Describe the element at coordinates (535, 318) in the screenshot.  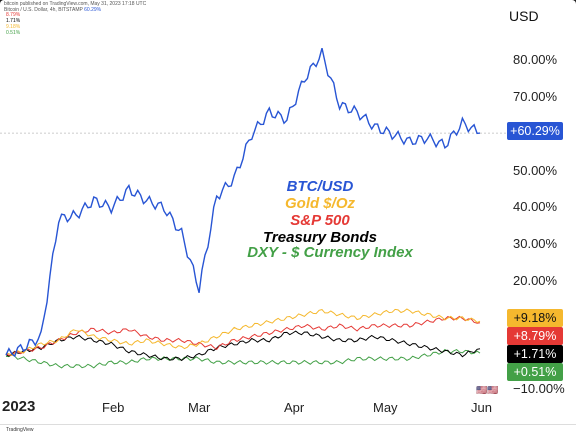
I see `price-tag-gold: +9.18%` at that location.